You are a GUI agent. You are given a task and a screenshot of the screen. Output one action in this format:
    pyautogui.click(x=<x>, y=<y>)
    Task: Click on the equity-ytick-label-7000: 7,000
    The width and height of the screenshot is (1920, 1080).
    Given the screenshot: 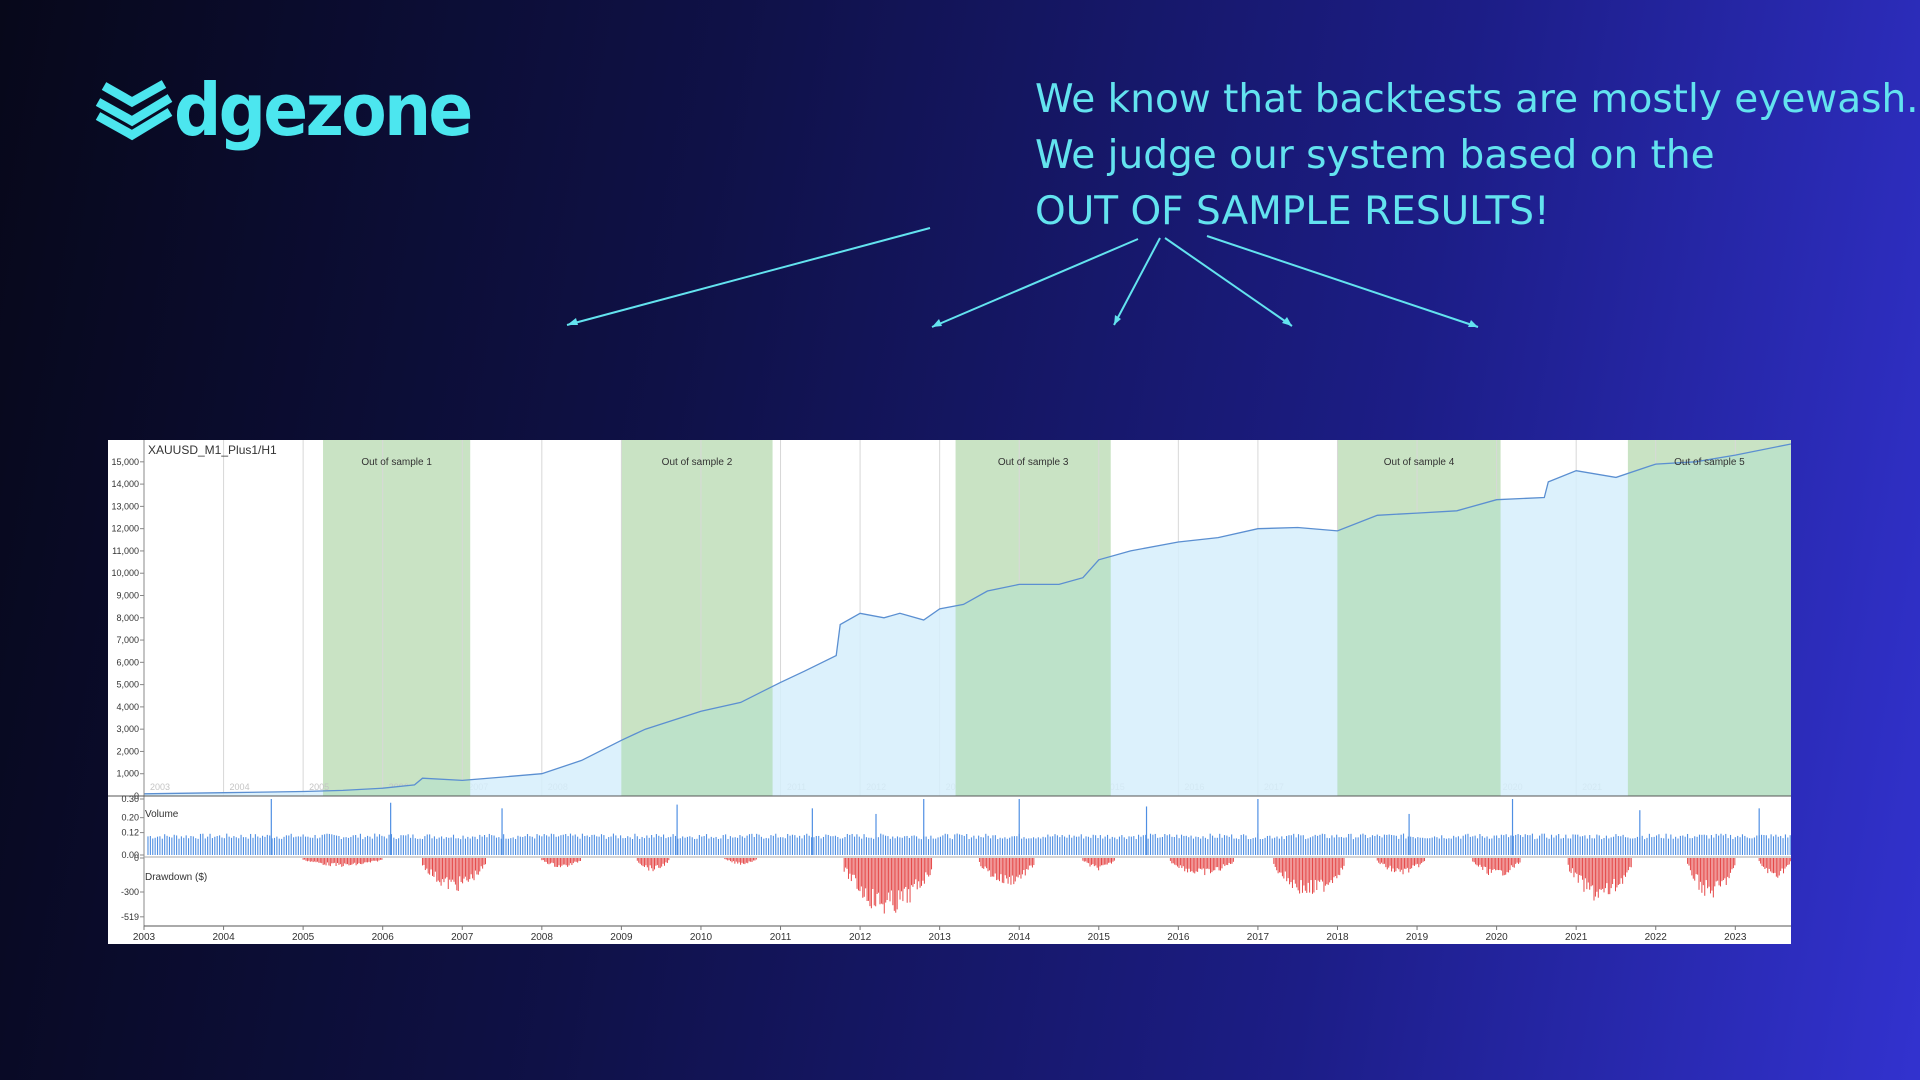 What is the action you would take?
    pyautogui.click(x=127, y=640)
    